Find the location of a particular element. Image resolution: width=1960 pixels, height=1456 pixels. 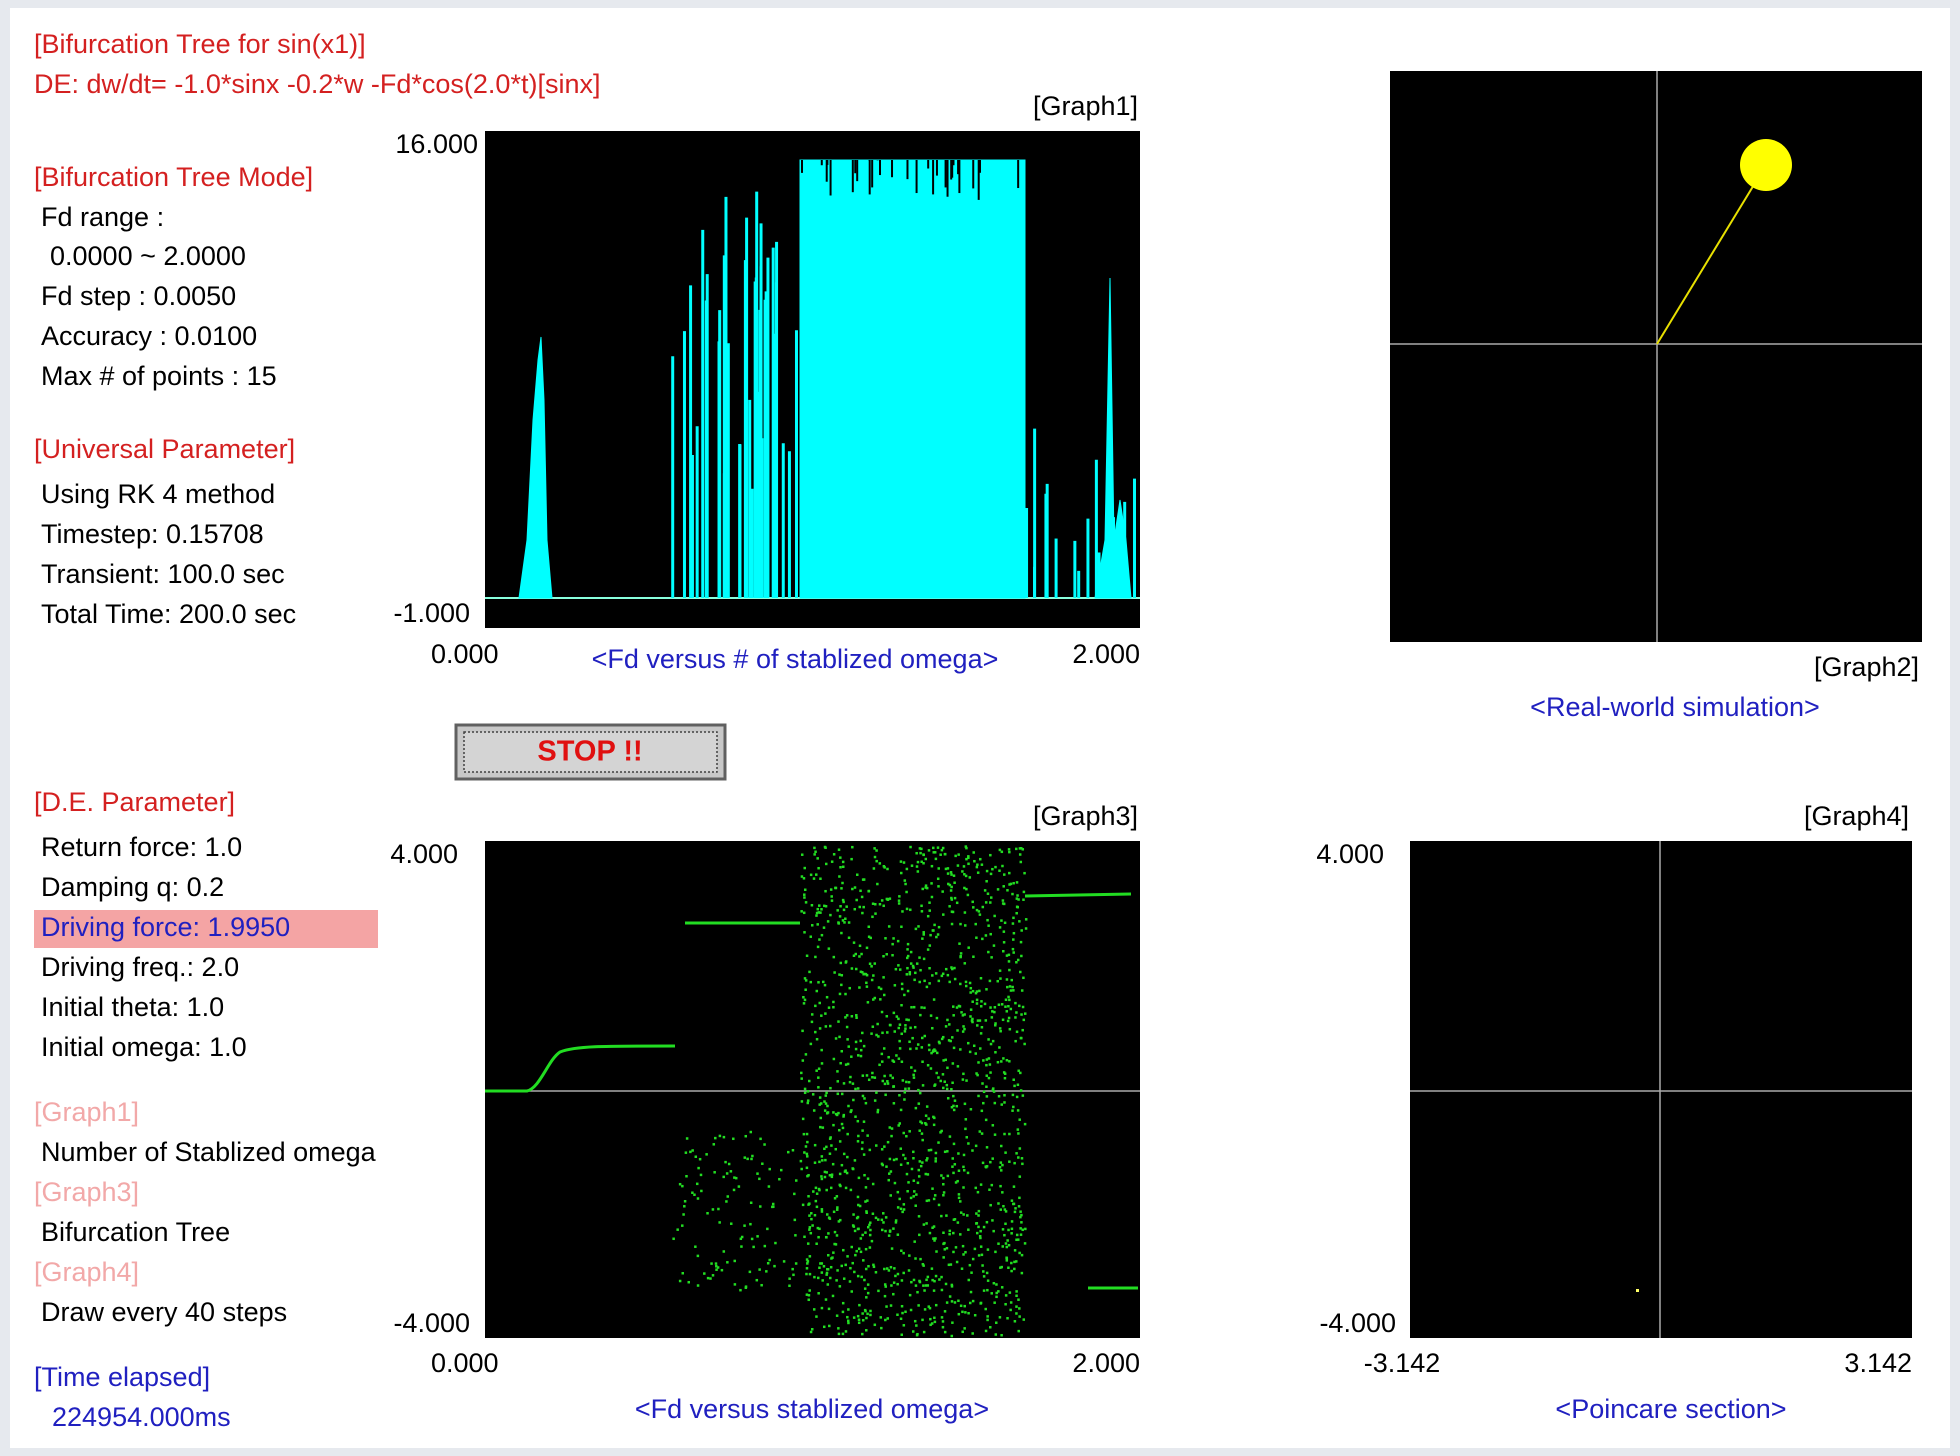

param: Using RK 4 method is located at coordinates (158, 494).